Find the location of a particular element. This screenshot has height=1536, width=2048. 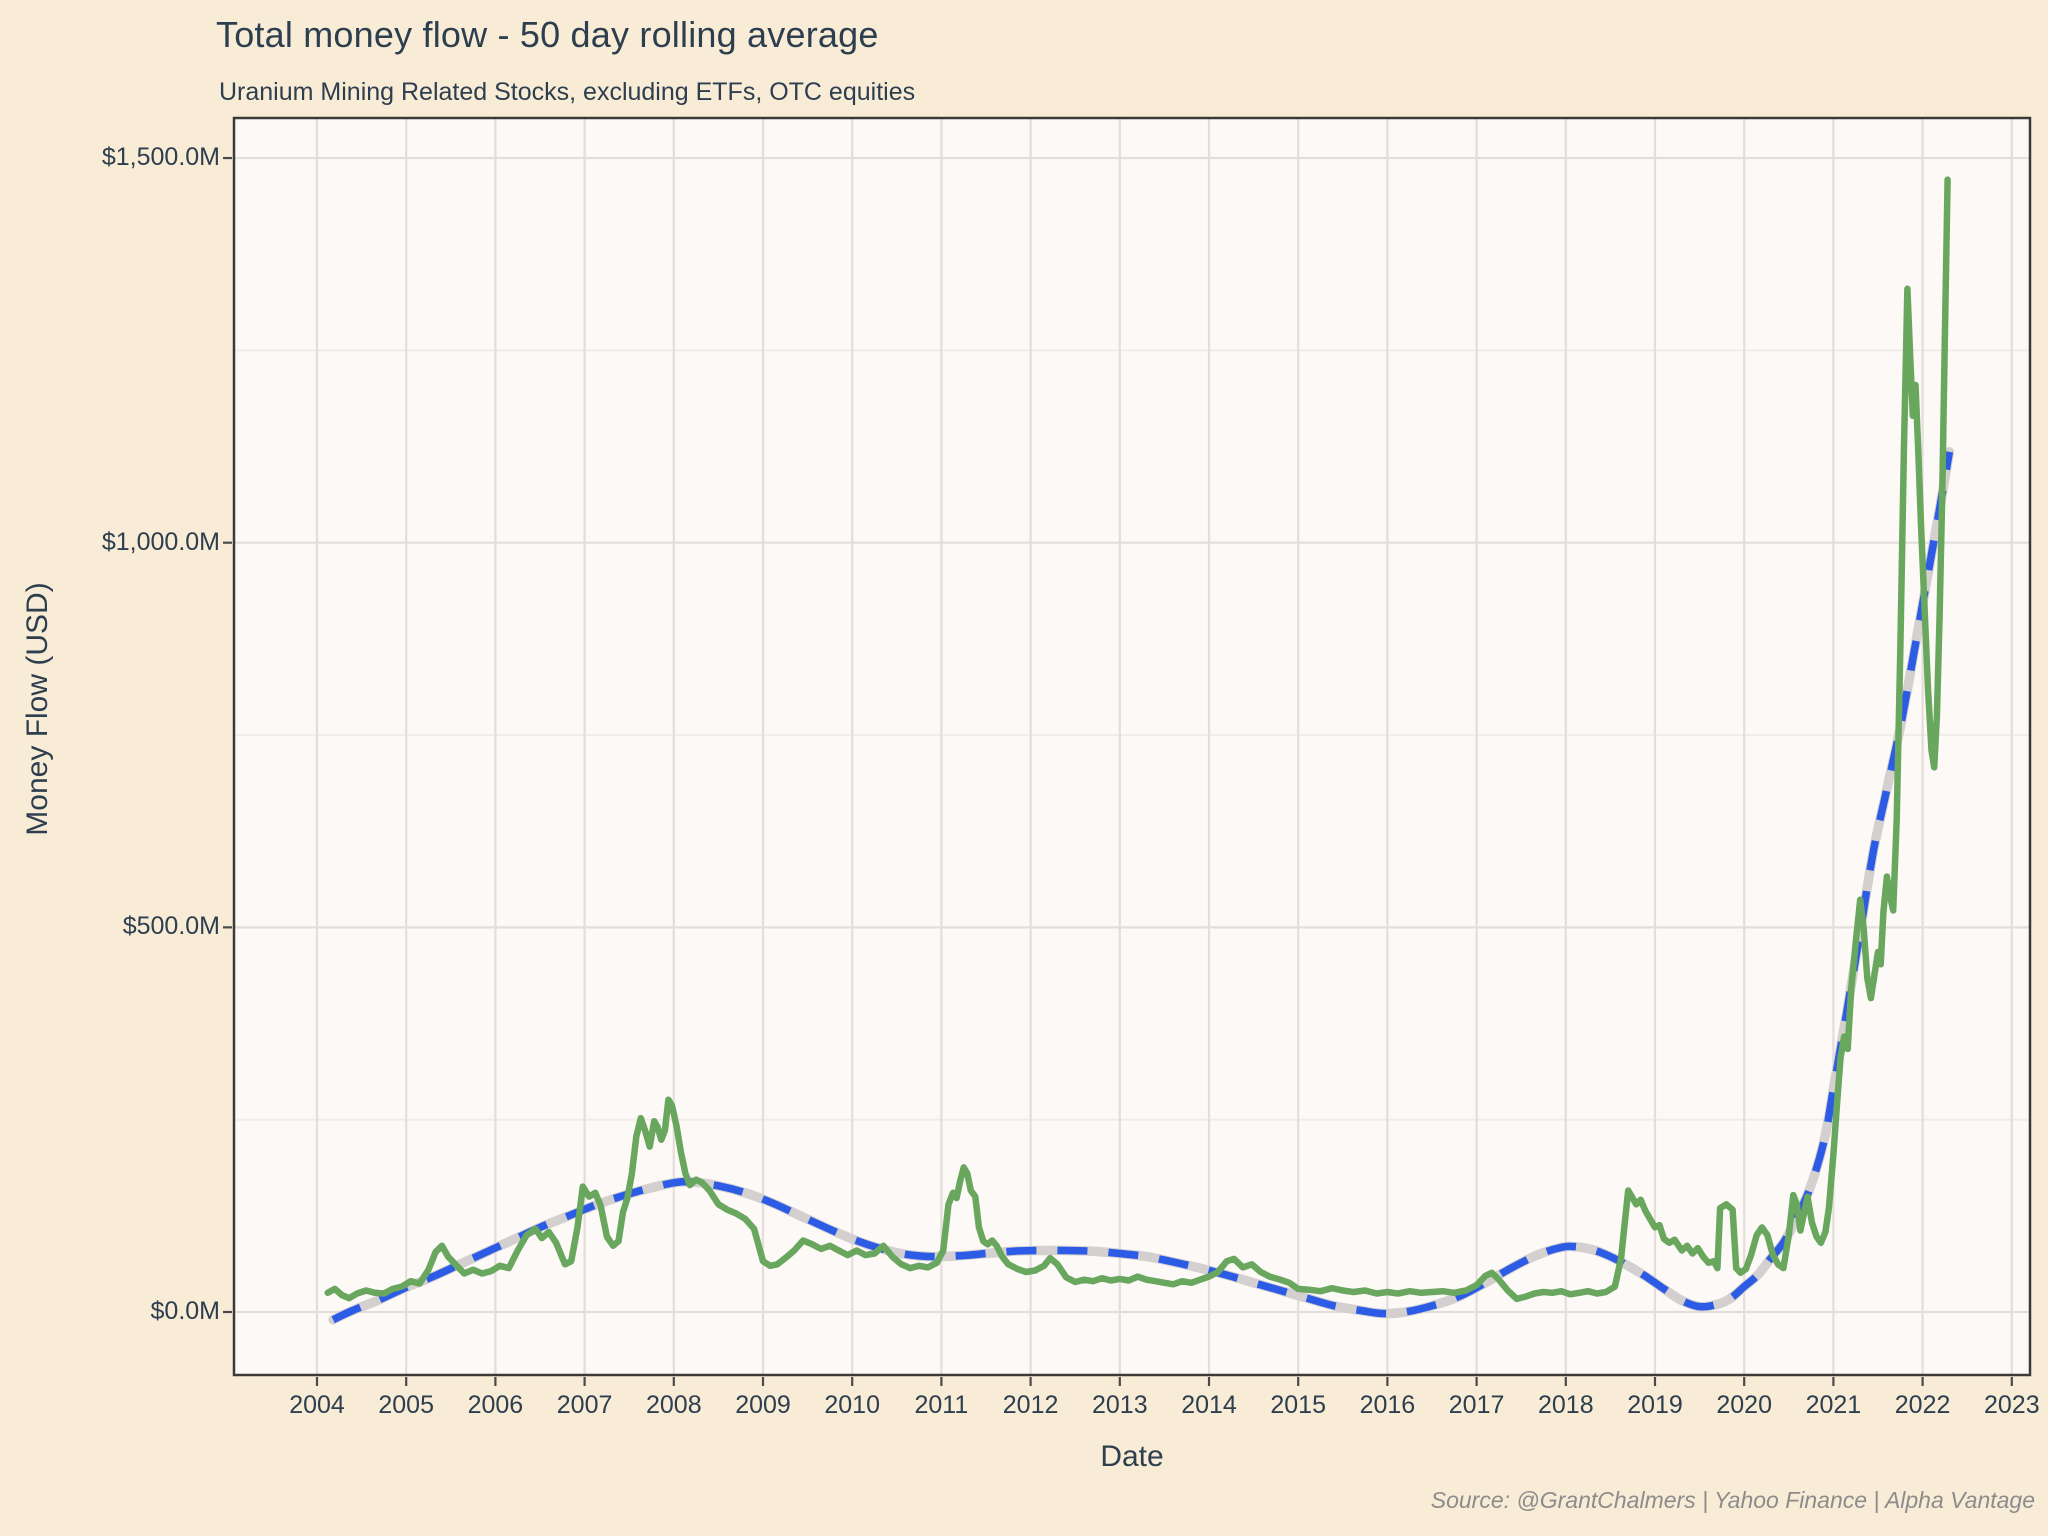

x-tick-label: 2010 is located at coordinates (852, 1405).